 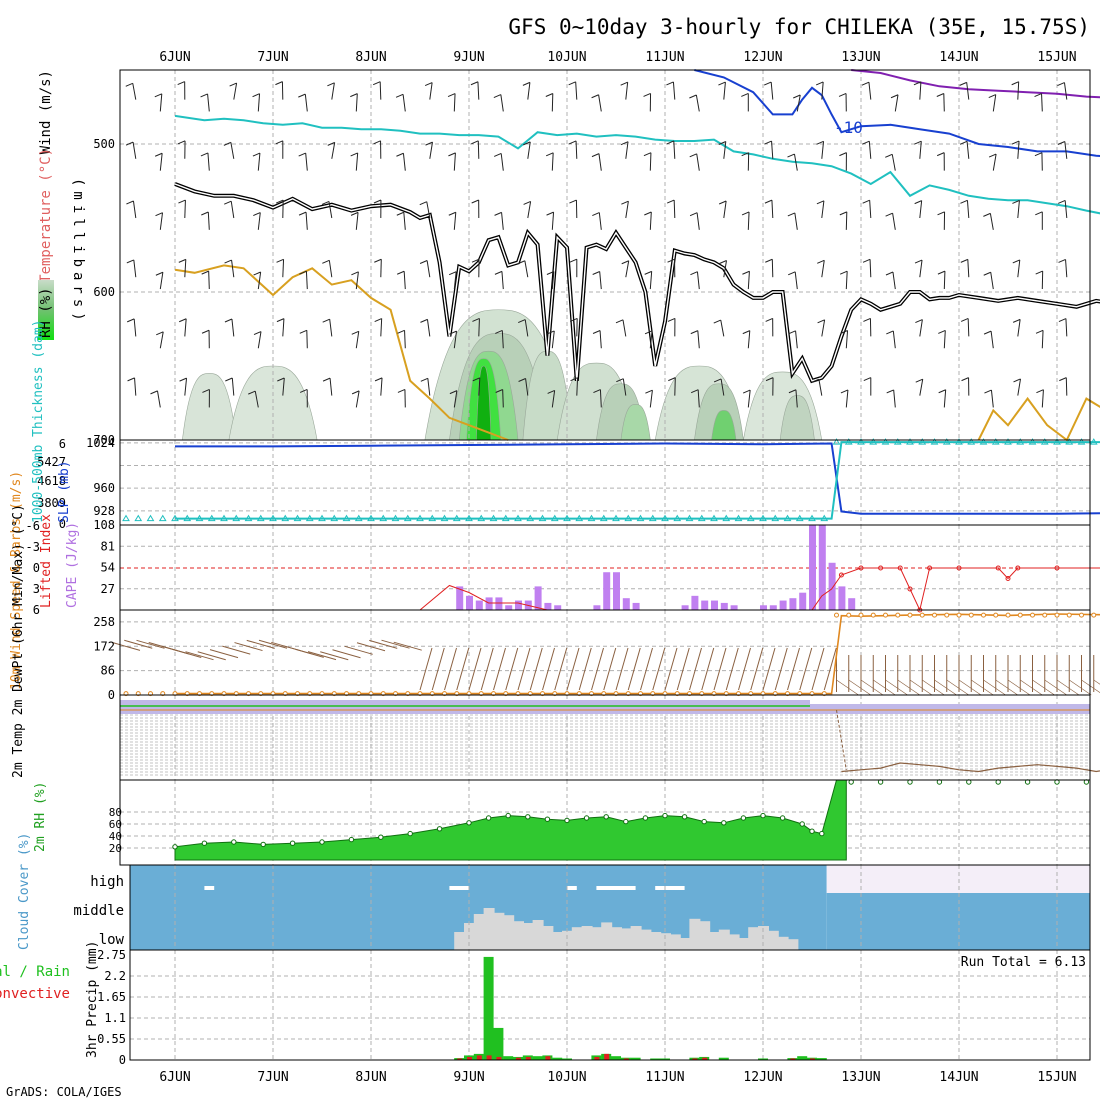 What do you see at coordinates (460, 1059) in the screenshot?
I see `precip-convective-bar` at bounding box center [460, 1059].